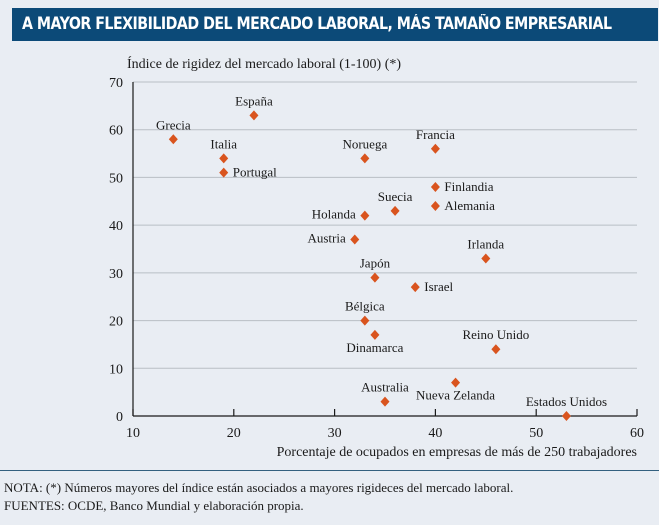 The image size is (659, 525). I want to click on point-label: Reino Unido, so click(495, 334).